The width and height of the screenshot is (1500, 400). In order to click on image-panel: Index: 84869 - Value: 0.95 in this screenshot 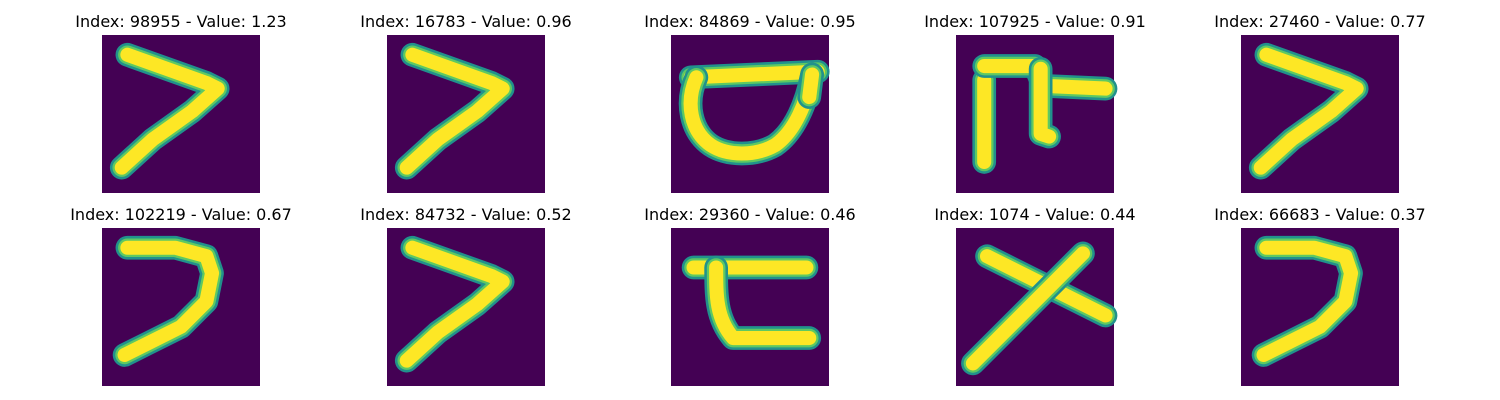, I will do `click(750, 102)`.